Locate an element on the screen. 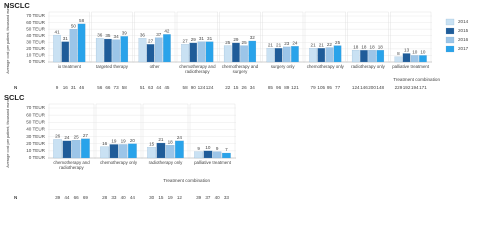 The image size is (500, 240). n-value: 58 is located at coordinates (186, 87).